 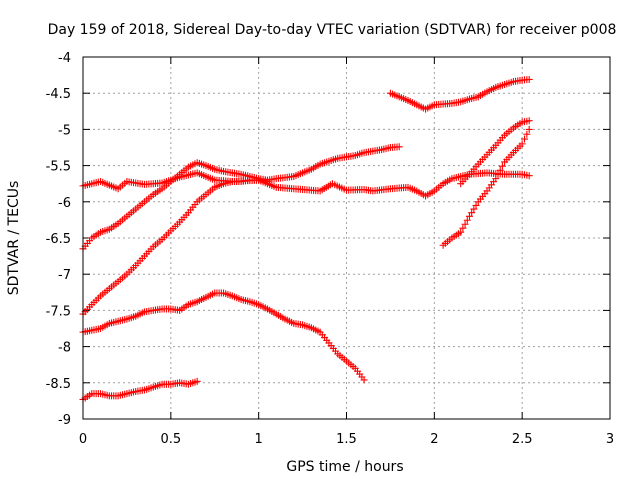 What do you see at coordinates (346, 439) in the screenshot?
I see `x-tick-label: 1.5` at bounding box center [346, 439].